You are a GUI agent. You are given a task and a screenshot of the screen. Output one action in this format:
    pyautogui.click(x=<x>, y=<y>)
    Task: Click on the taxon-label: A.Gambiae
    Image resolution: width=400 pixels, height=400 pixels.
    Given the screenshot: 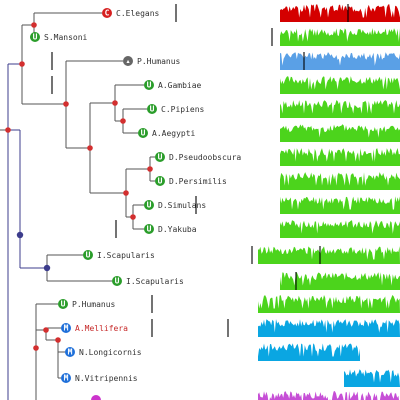 What is the action you would take?
    pyautogui.click(x=180, y=85)
    